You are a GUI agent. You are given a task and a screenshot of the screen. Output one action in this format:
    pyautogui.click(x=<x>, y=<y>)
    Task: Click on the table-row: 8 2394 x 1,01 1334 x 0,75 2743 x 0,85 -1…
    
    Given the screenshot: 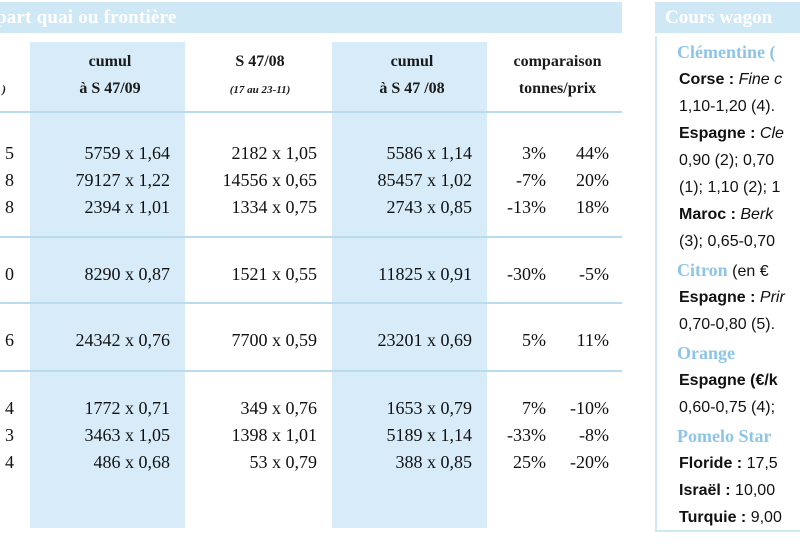 What is the action you would take?
    pyautogui.click(x=307, y=207)
    